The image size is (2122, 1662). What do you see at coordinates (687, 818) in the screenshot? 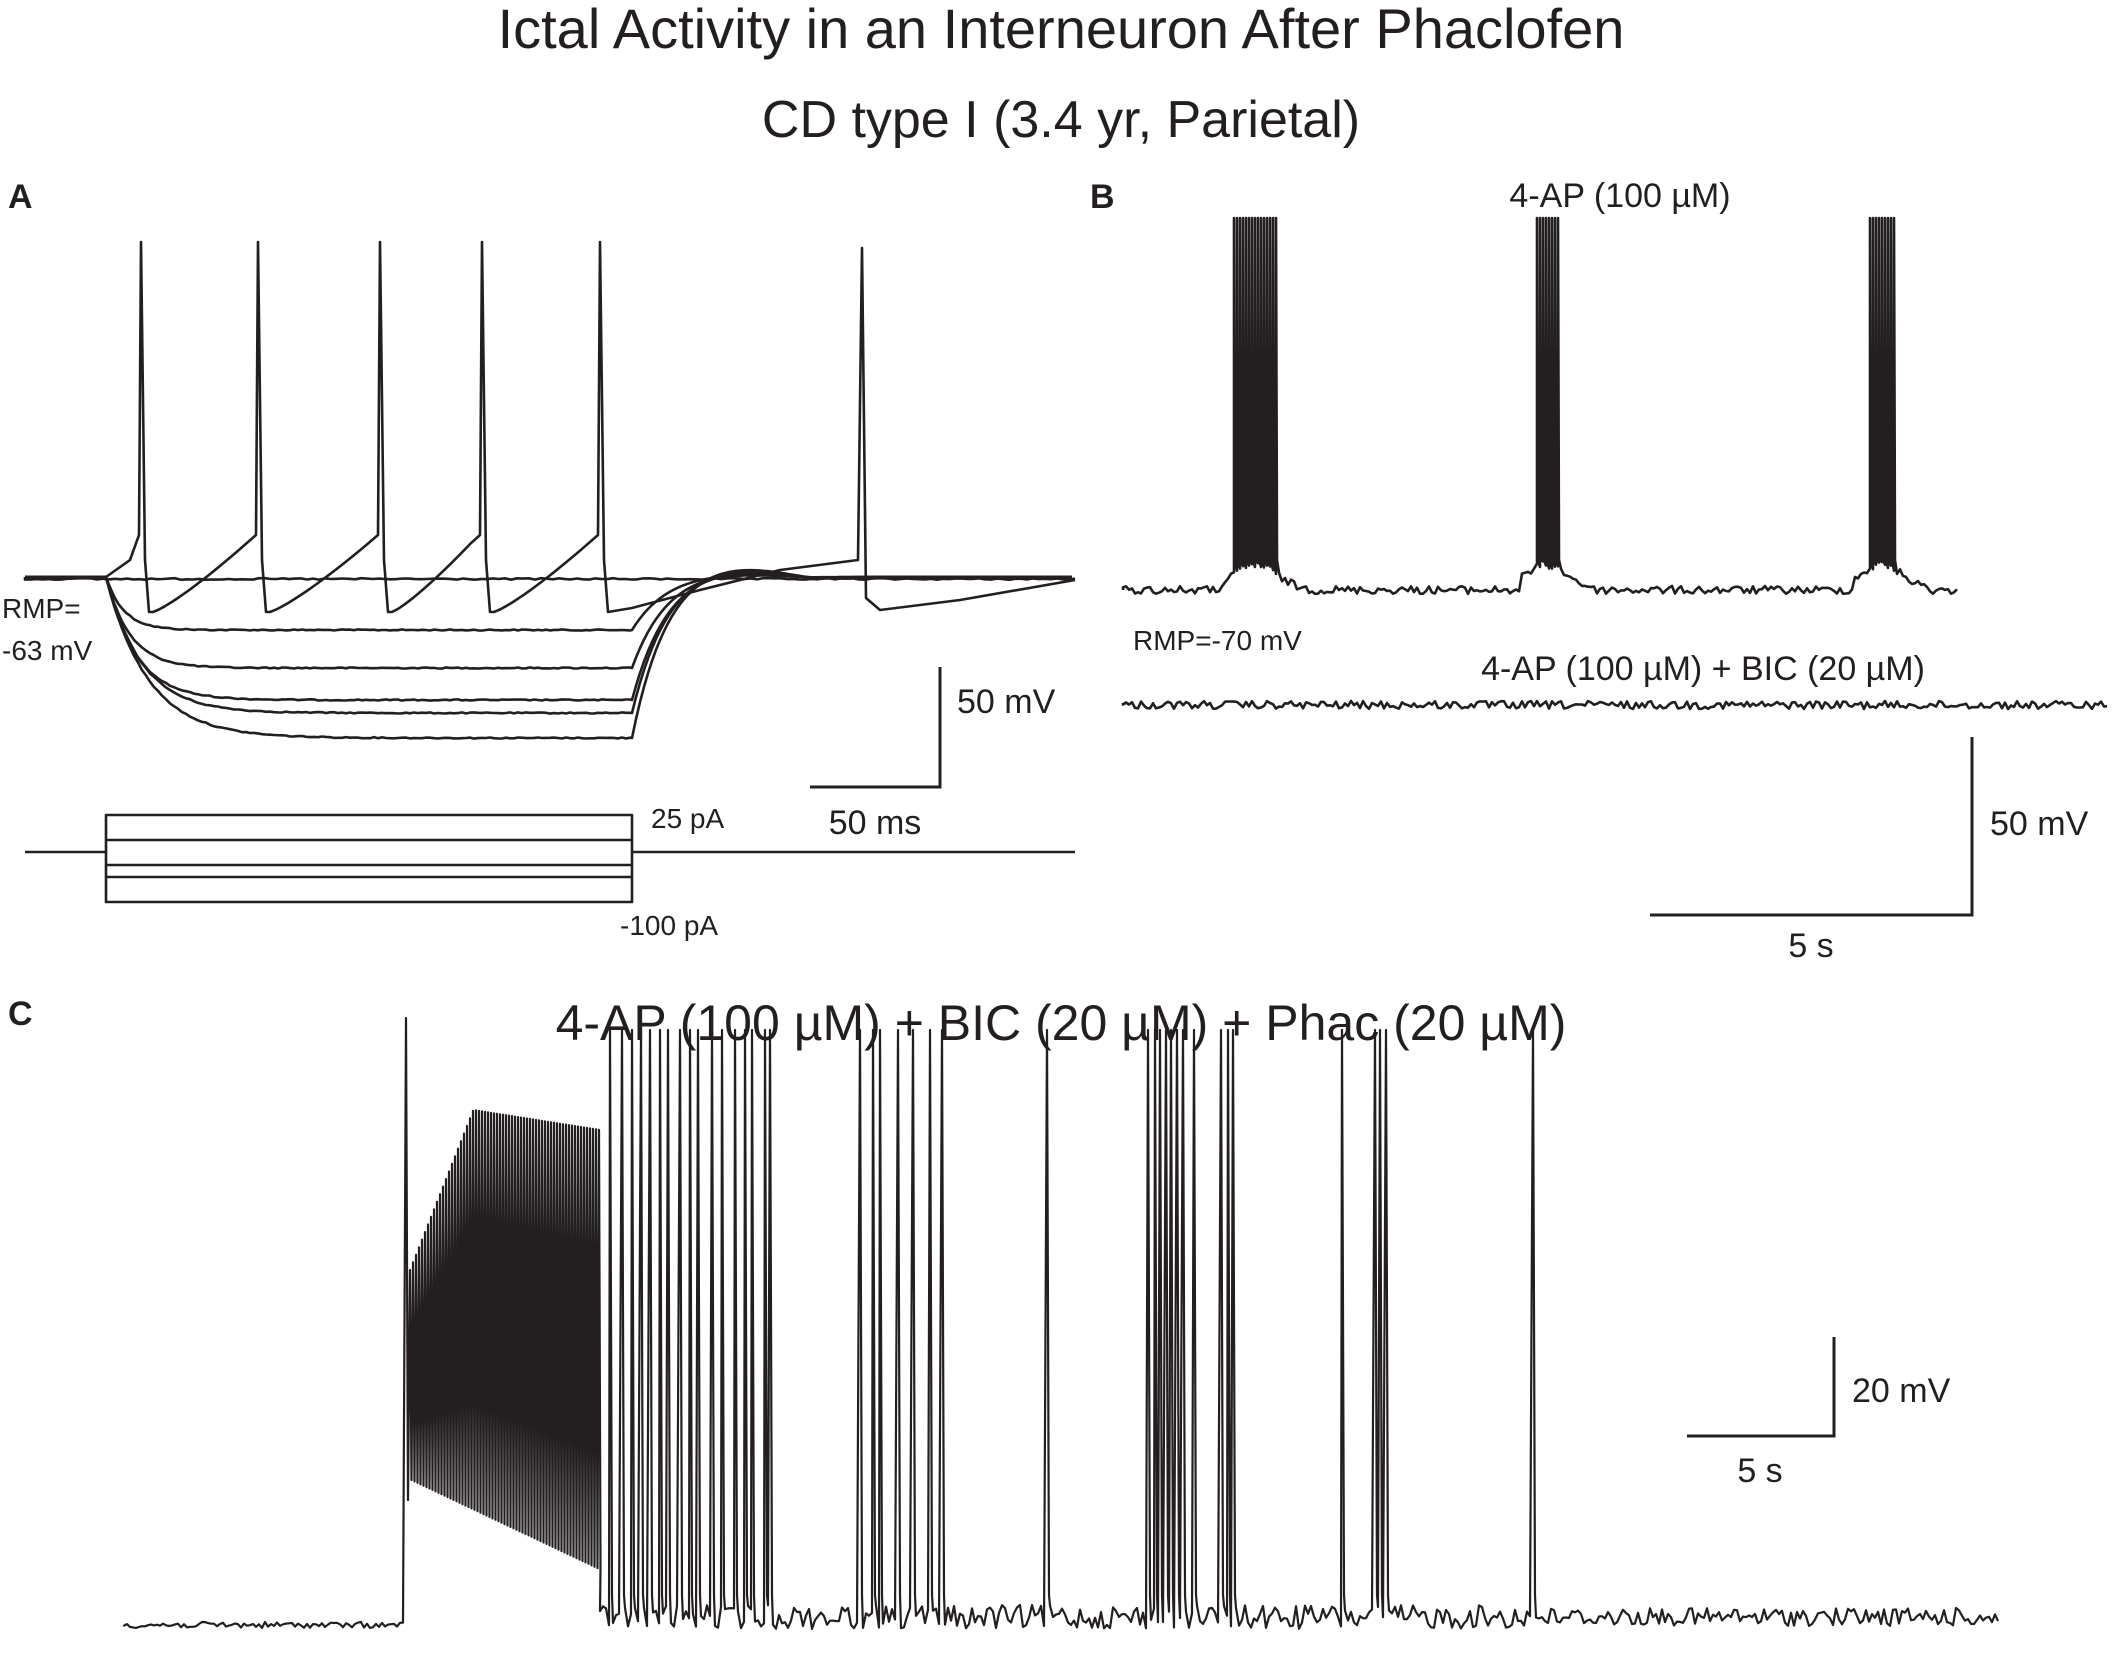
I see `panel-a-stim-top-label: 25 pA` at bounding box center [687, 818].